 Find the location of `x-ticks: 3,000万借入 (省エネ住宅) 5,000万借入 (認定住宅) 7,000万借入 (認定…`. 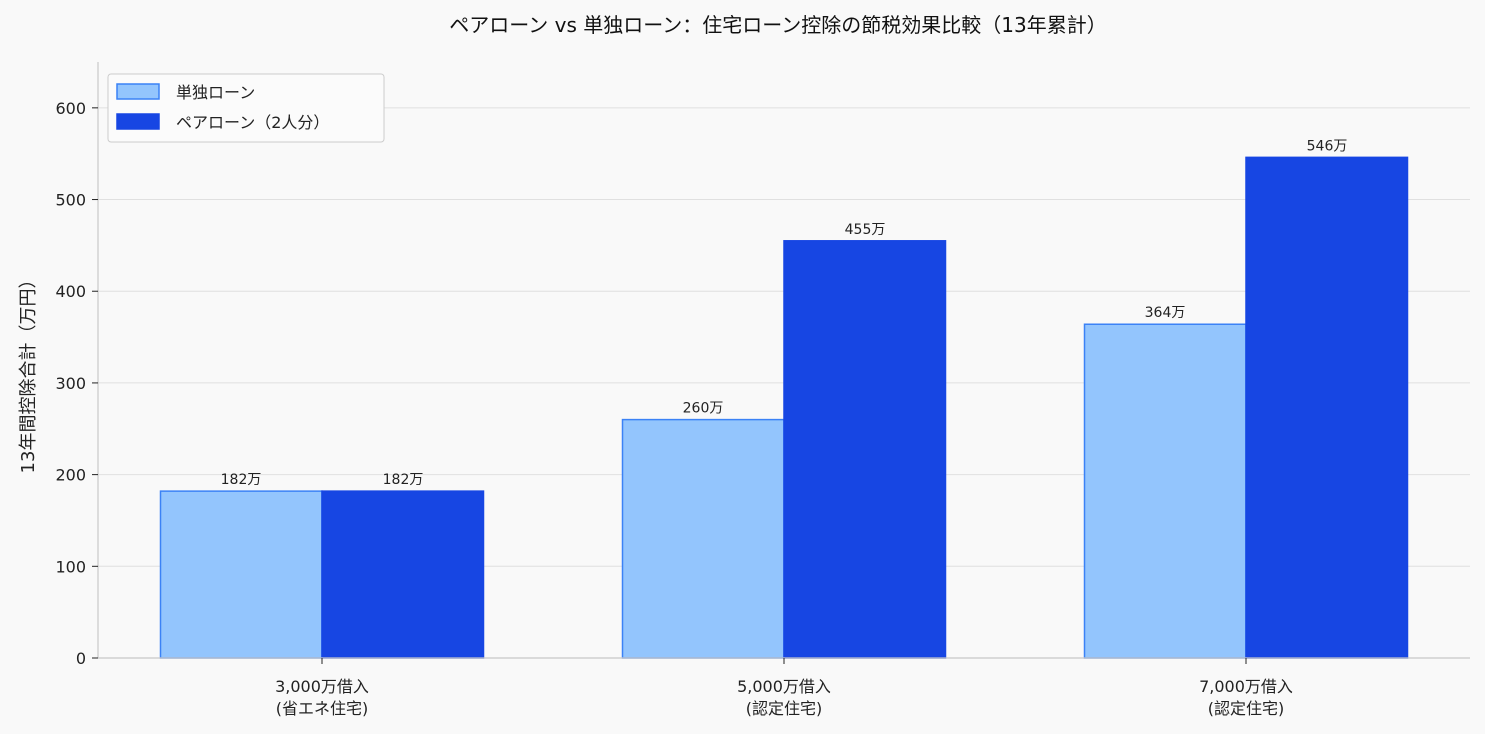

x-ticks: 3,000万借入 (省エネ住宅) 5,000万借入 (認定住宅) 7,000万借入 (認定… is located at coordinates (784, 688).